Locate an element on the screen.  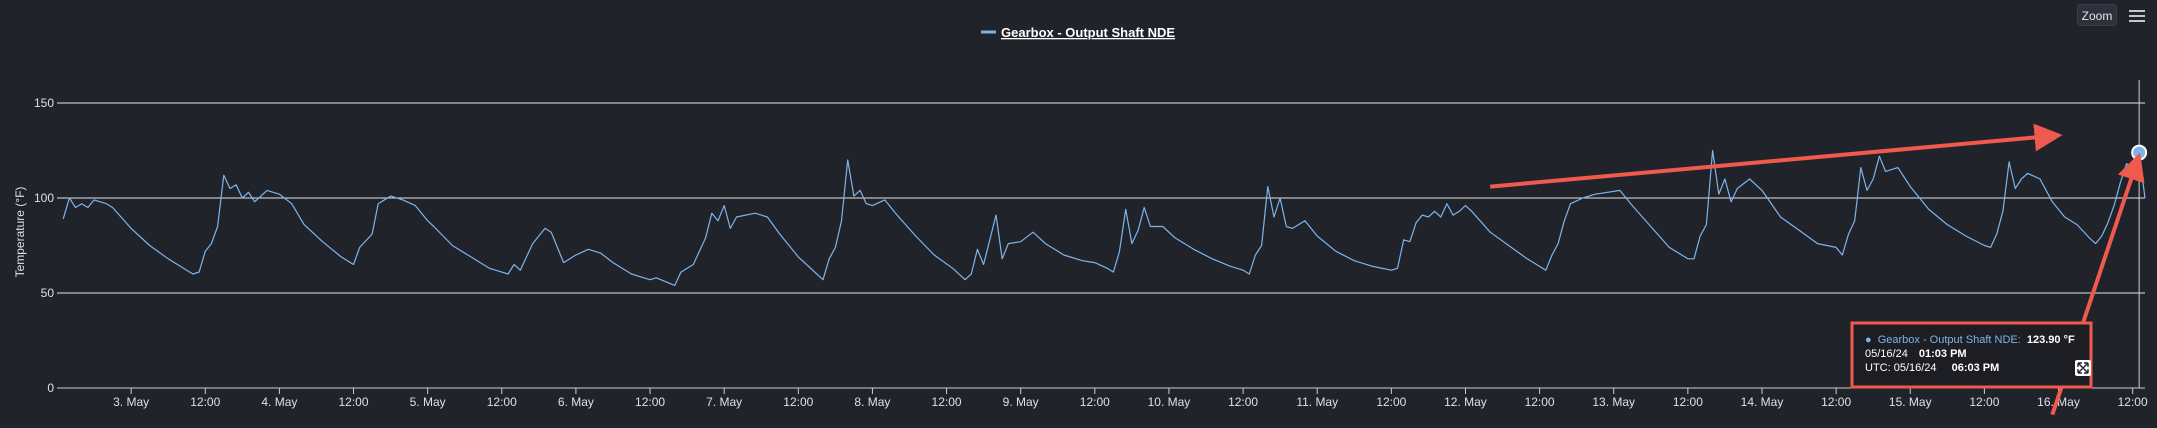
tooltip-utc-date: UTC: 05/16/24 is located at coordinates (1901, 368).